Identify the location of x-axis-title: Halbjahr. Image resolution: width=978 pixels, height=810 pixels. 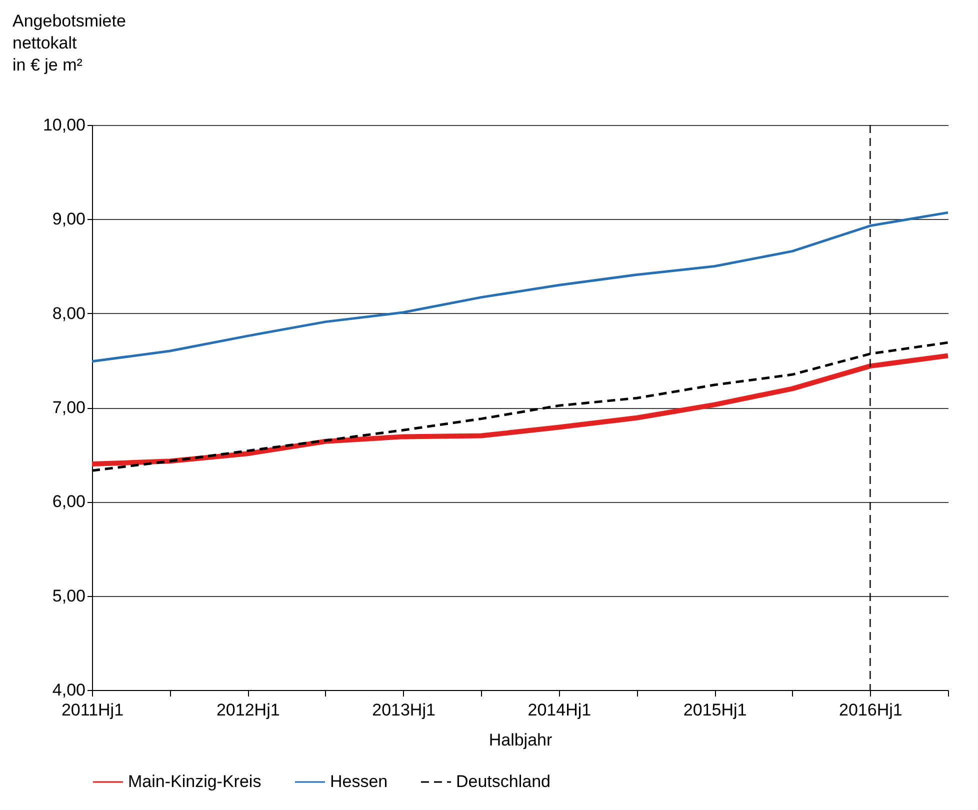
(520, 740).